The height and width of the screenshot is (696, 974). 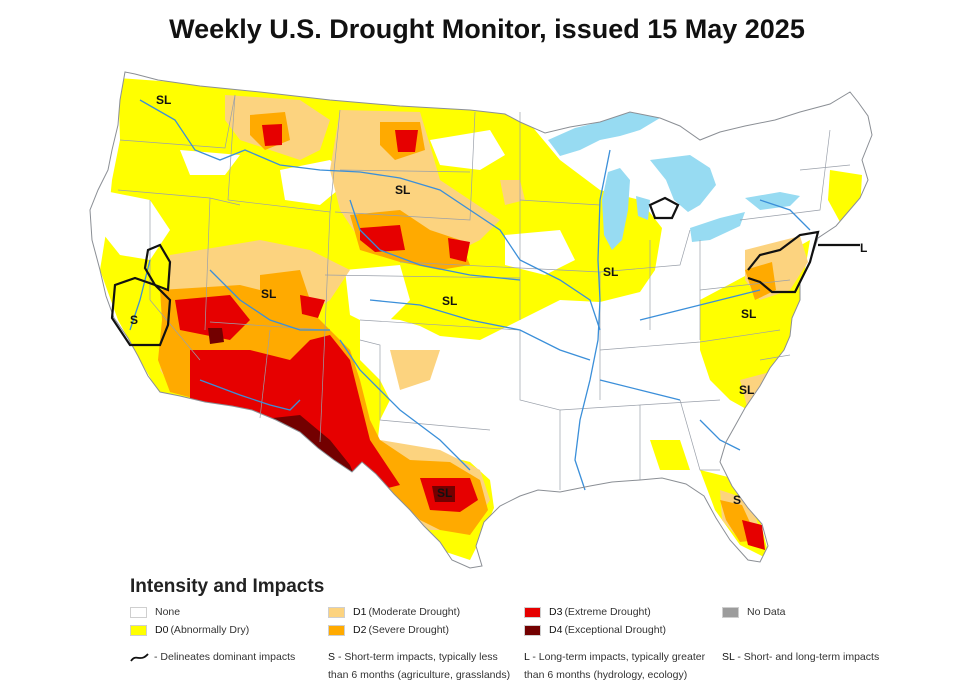 I want to click on great-lakes, so click(x=674, y=181).